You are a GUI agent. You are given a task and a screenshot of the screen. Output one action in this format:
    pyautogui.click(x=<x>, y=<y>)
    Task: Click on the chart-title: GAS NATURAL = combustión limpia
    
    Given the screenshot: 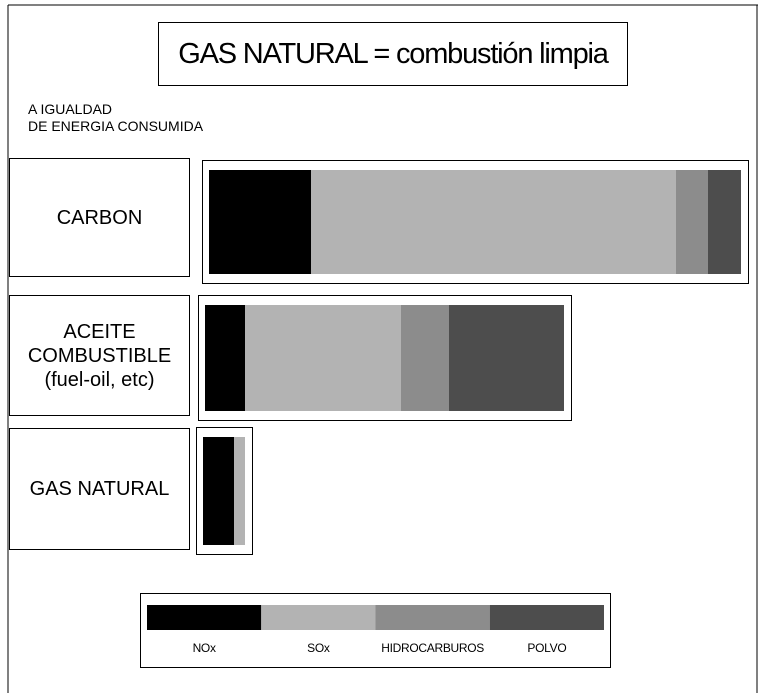 What is the action you would take?
    pyautogui.click(x=393, y=54)
    